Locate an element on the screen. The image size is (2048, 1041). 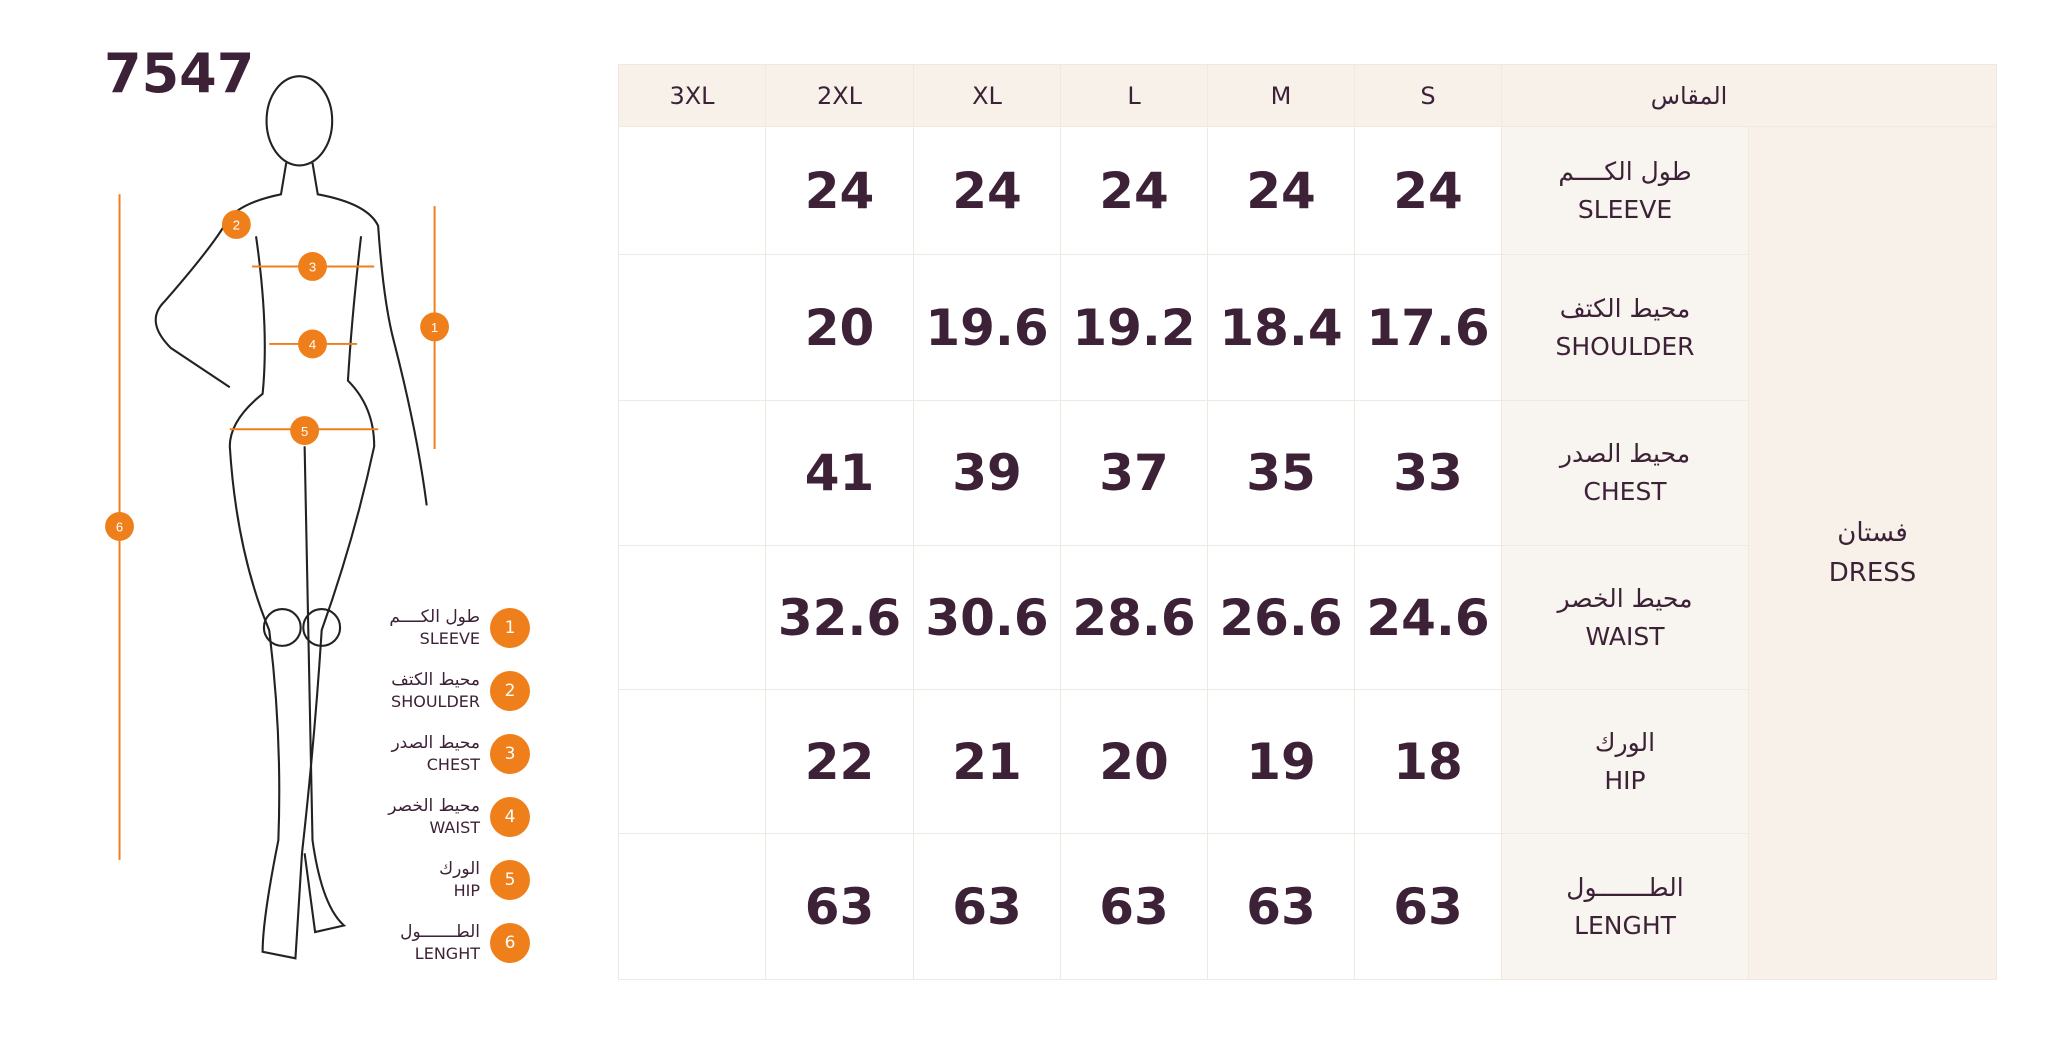
number-badge-icon: 3 is located at coordinates (510, 754).